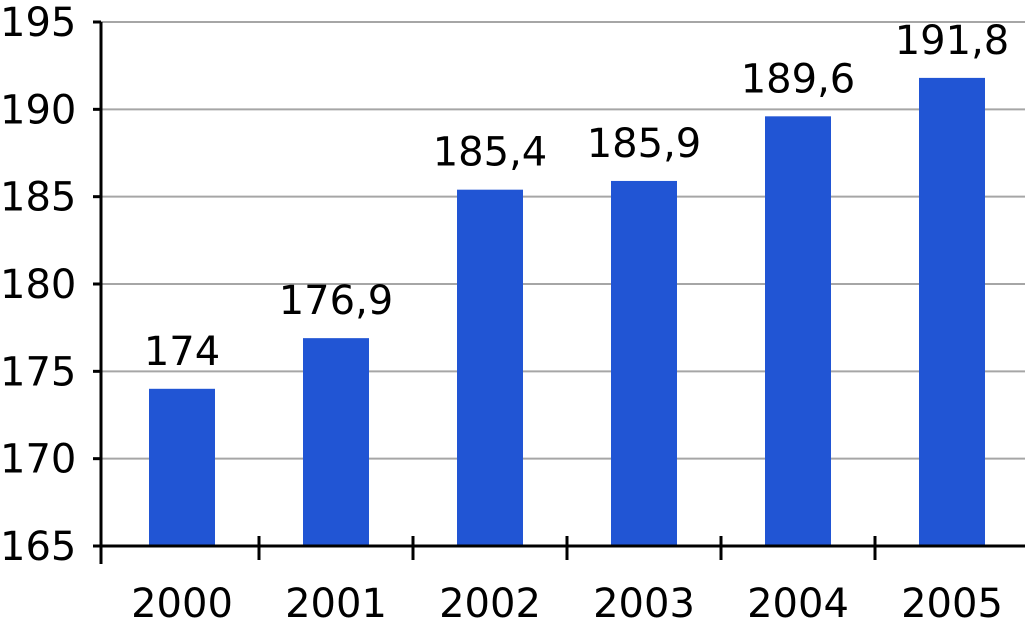 Image resolution: width=1025 pixels, height=631 pixels. I want to click on data-label-2003: 185,9, so click(644, 144).